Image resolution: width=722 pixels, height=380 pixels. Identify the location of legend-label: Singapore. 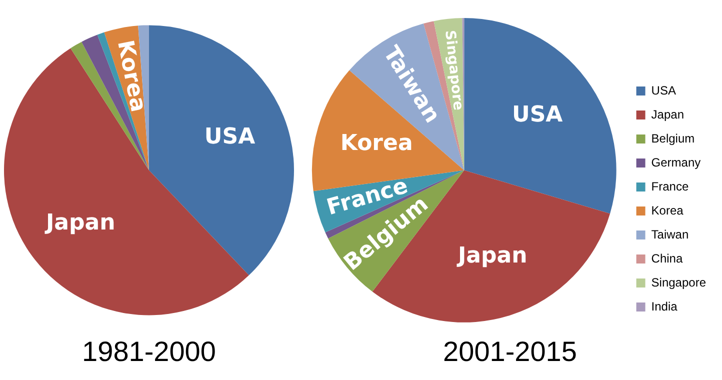
(678, 282).